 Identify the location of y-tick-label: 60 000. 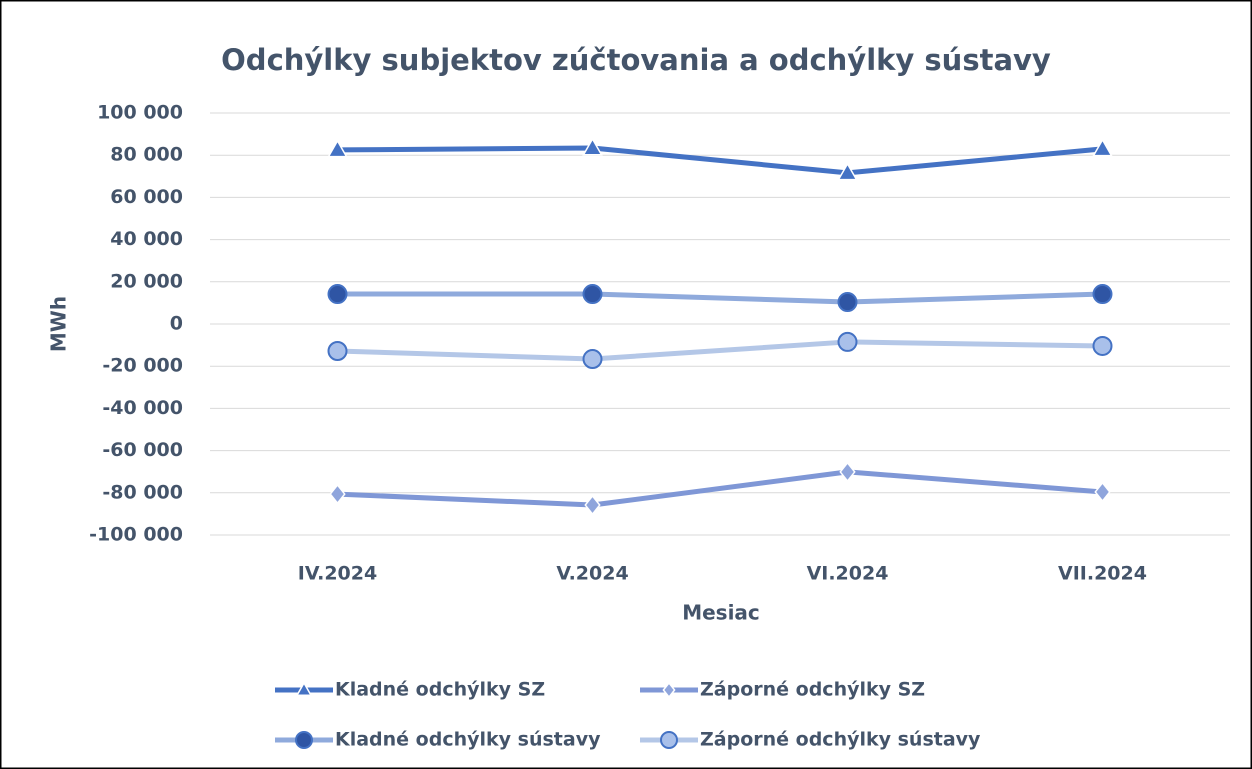
(146, 197).